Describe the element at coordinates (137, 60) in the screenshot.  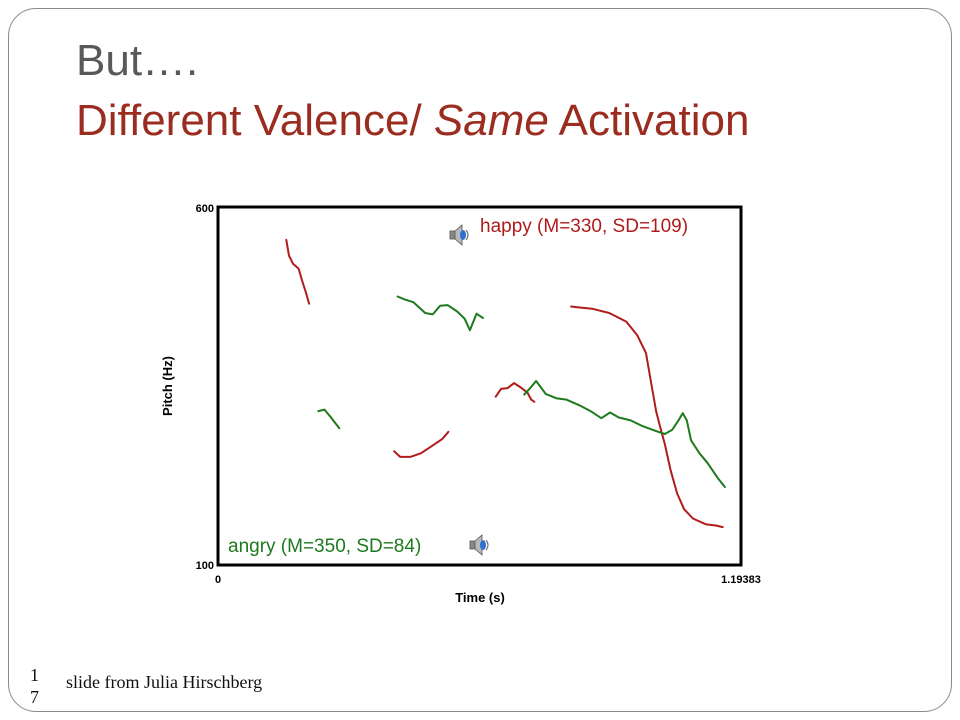
I see `slide-title-line1: But….` at that location.